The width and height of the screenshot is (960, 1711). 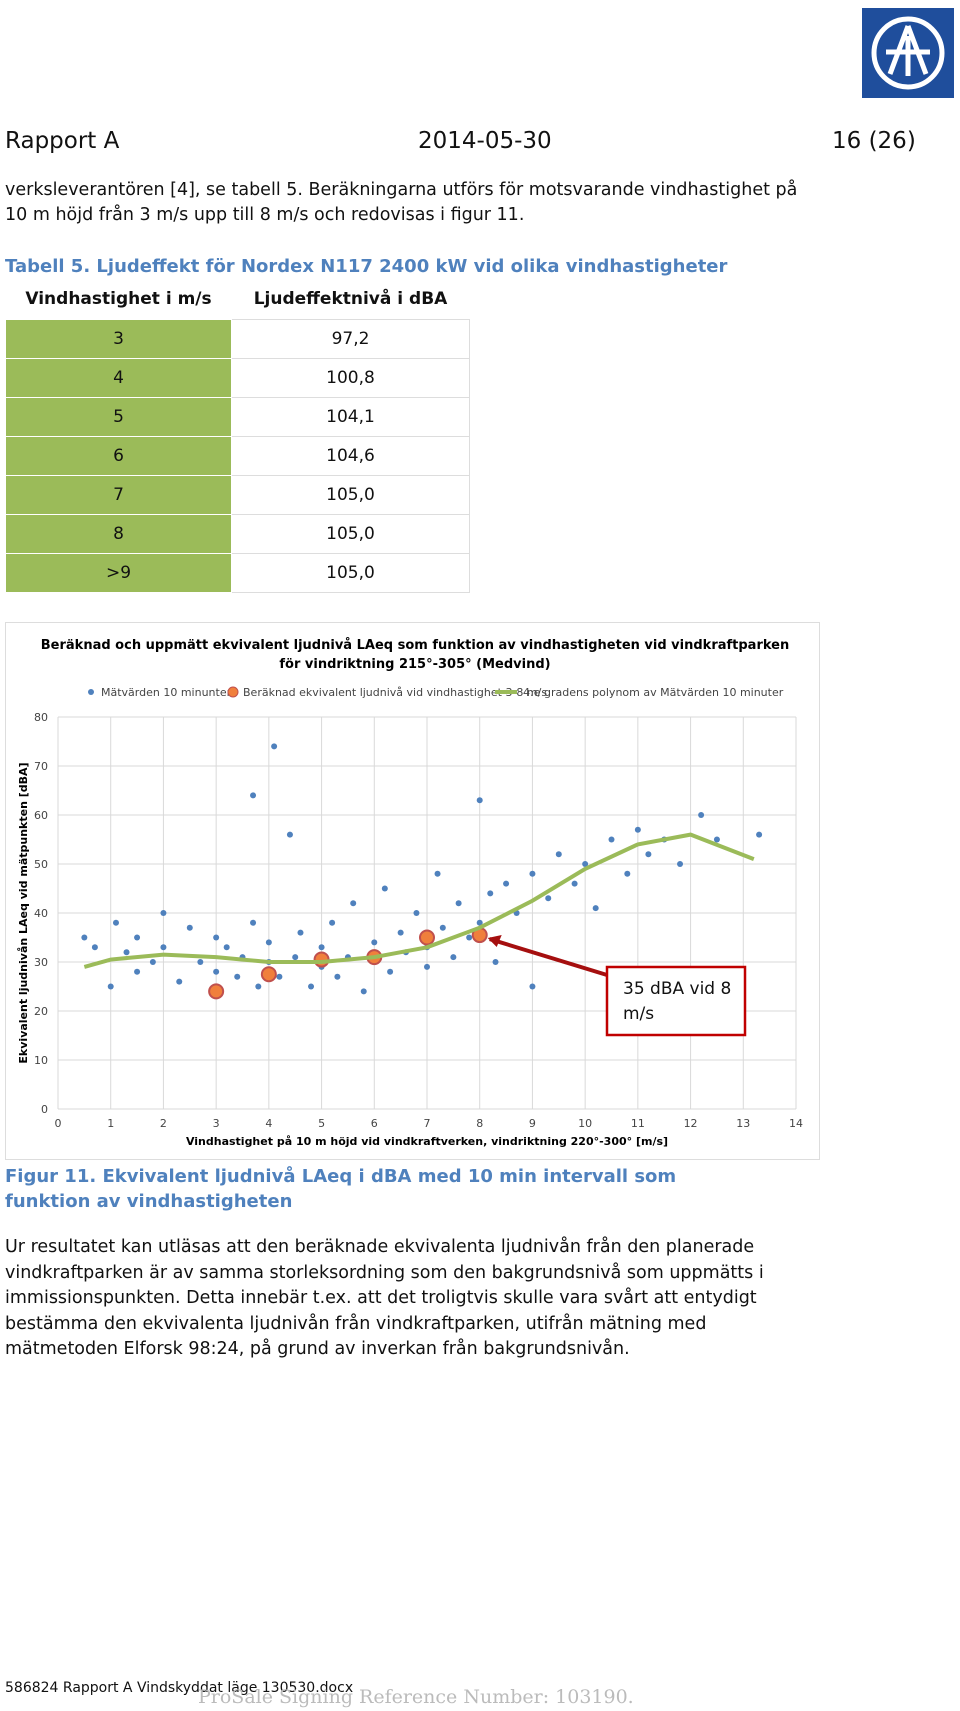 What do you see at coordinates (874, 141) in the screenshot?
I see `header-page: 16 (26)` at bounding box center [874, 141].